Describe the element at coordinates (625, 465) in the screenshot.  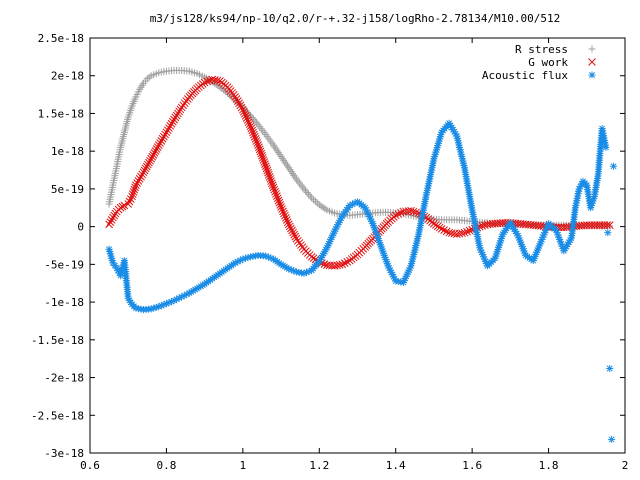
I see `x-tick-label: 2` at that location.